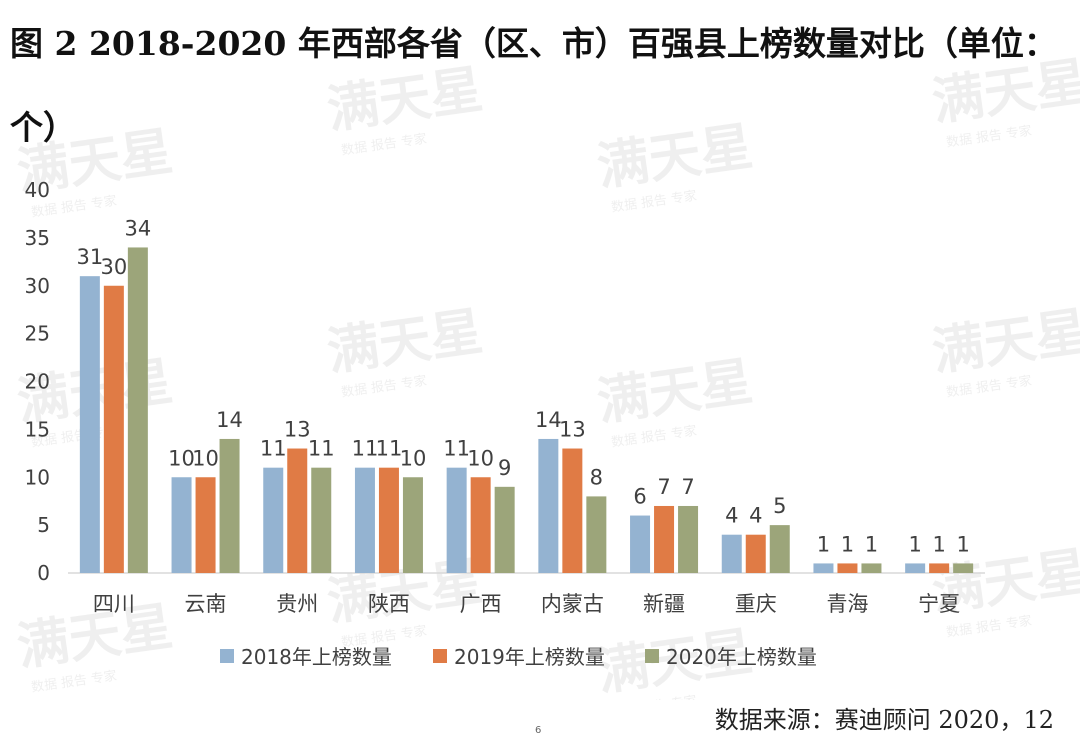  Describe the element at coordinates (113, 267) in the screenshot. I see `data-label: 30` at that location.